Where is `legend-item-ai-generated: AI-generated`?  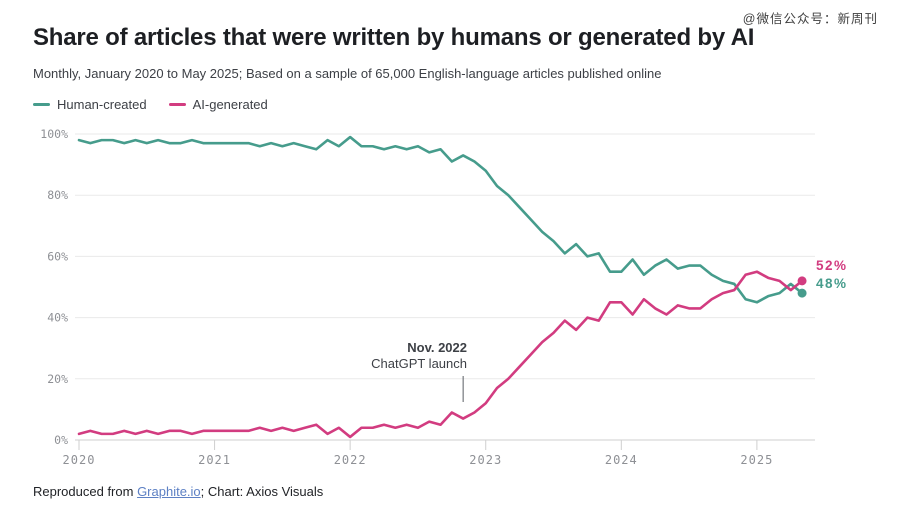
legend-item-ai-generated: AI-generated is located at coordinates (218, 104).